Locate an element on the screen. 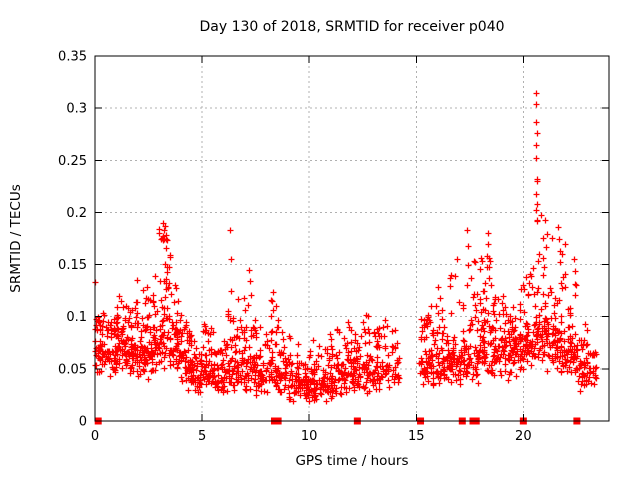  y-tick-label-0.2: 0.2 is located at coordinates (76, 213).